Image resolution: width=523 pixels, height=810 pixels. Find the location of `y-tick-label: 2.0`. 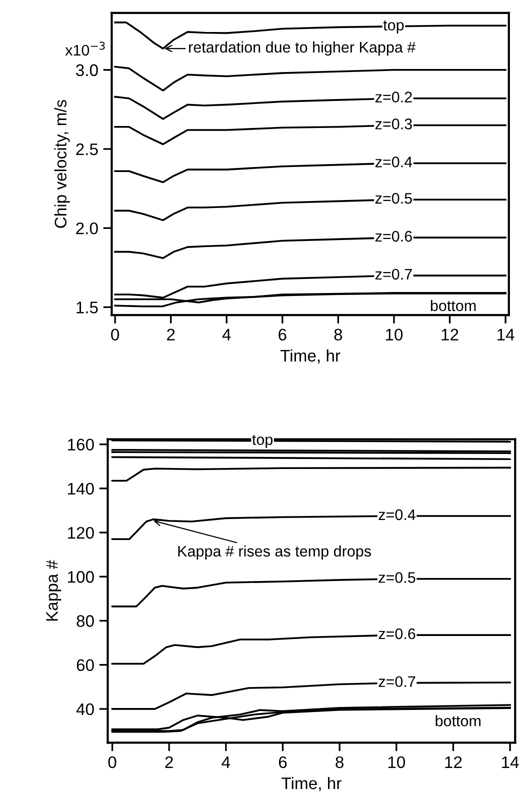

y-tick-label: 2.0 is located at coordinates (87, 228).